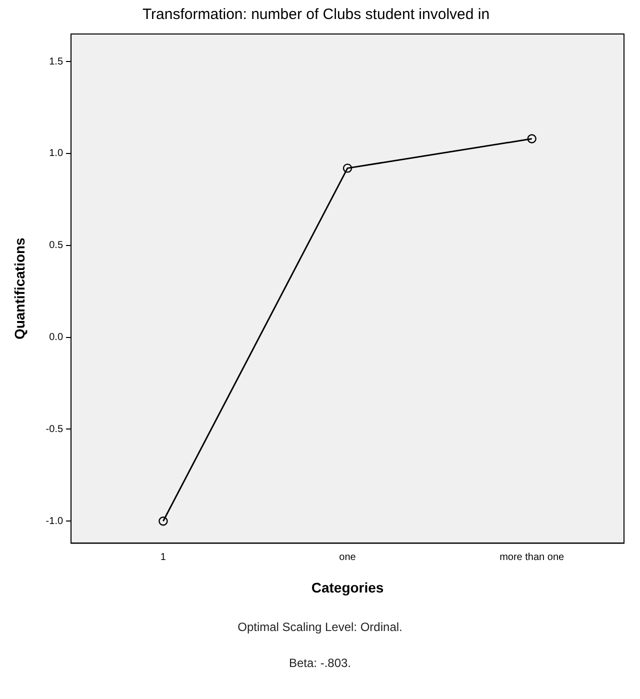 The image size is (640, 699). What do you see at coordinates (347, 587) in the screenshot?
I see `x-axis-title: Categories` at bounding box center [347, 587].